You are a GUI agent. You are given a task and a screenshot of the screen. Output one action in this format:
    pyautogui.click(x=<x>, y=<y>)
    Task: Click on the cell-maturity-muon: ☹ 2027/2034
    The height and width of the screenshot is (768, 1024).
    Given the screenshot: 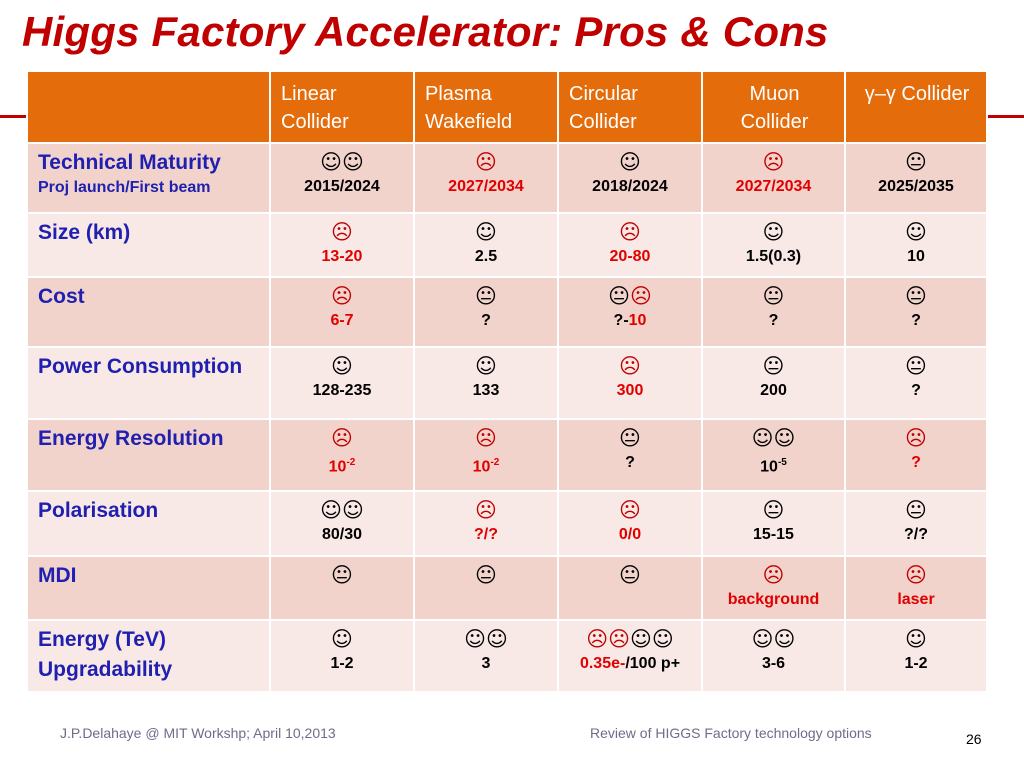 What is the action you would take?
    pyautogui.click(x=773, y=178)
    